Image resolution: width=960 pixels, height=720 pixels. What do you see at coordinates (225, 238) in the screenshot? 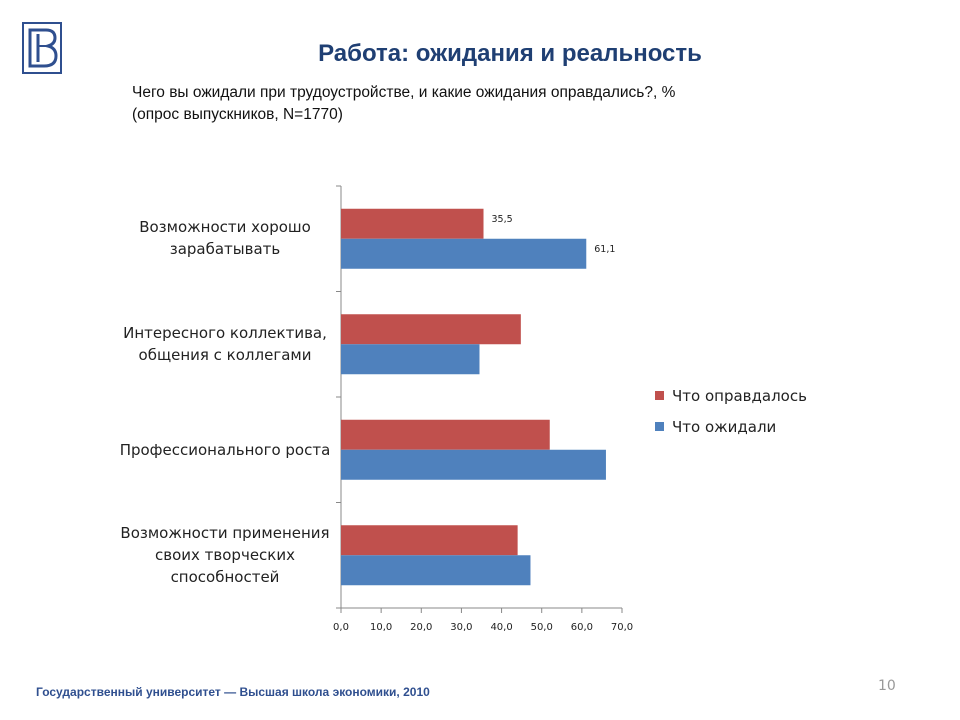
I see `category-label-earnings: Возможности хорошо зарабатывать` at bounding box center [225, 238].